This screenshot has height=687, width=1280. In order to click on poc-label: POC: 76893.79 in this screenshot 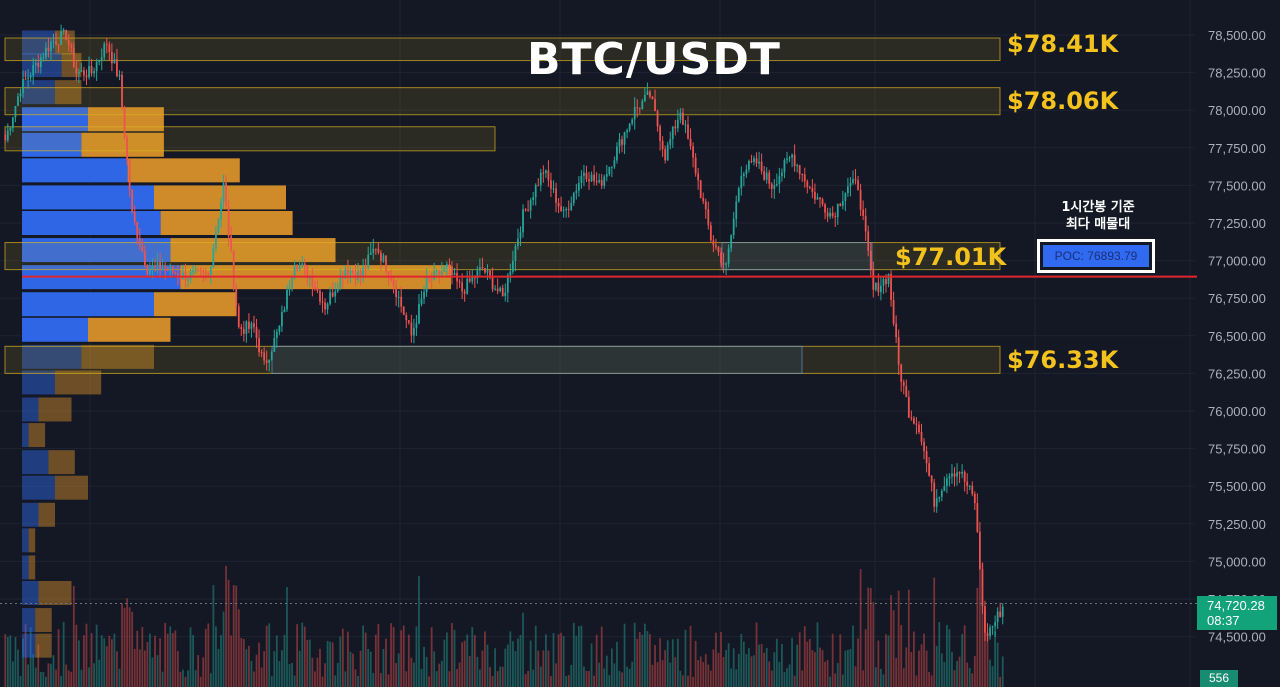, I will do `click(1096, 256)`.